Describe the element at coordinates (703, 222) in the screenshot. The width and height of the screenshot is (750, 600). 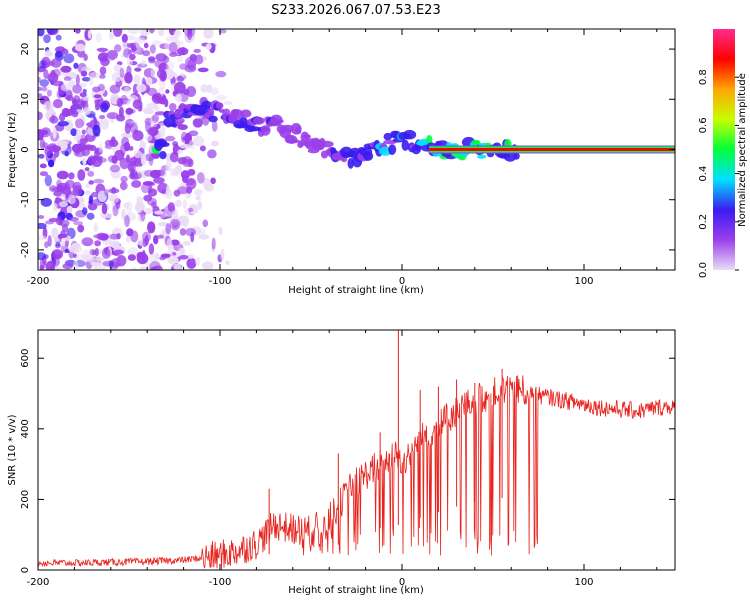
I see `colorbar-tick-label: 0.2` at that location.